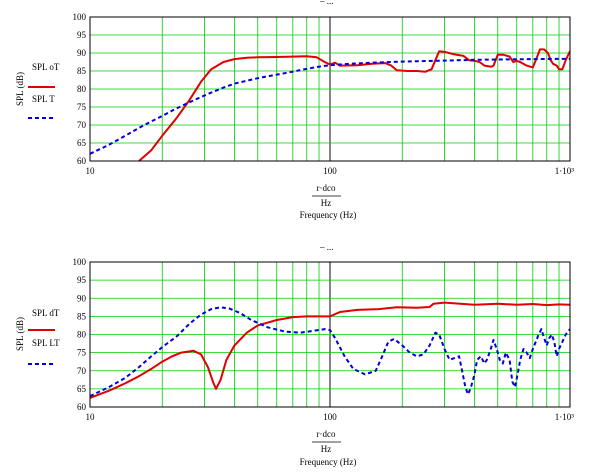 The image size is (591, 475). I want to click on chart-1-legend-label-2: SPL T, so click(43, 99).